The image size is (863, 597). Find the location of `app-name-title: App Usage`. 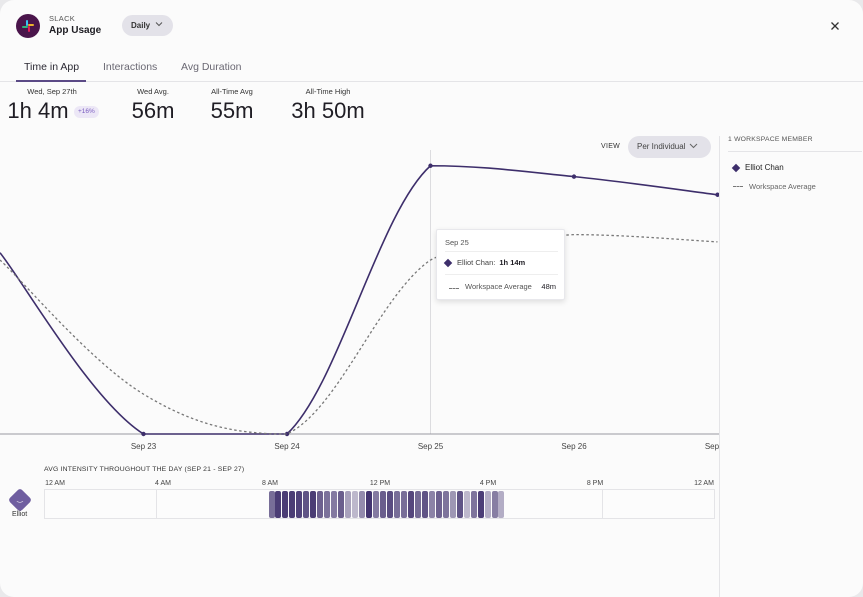

app-name-title: App Usage is located at coordinates (75, 30).